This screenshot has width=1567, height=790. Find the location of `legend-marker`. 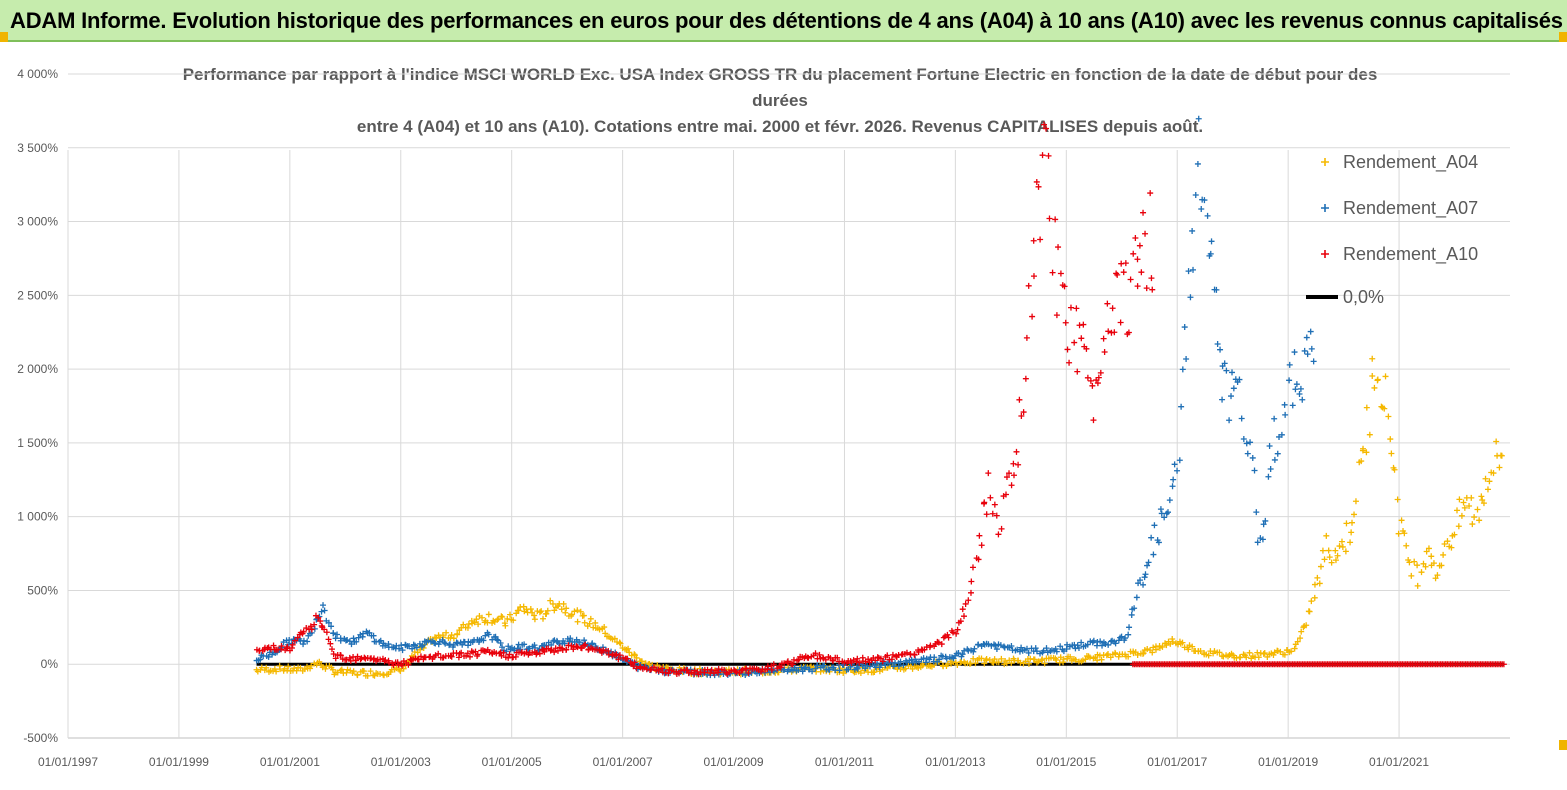

legend-marker is located at coordinates (1325, 162).